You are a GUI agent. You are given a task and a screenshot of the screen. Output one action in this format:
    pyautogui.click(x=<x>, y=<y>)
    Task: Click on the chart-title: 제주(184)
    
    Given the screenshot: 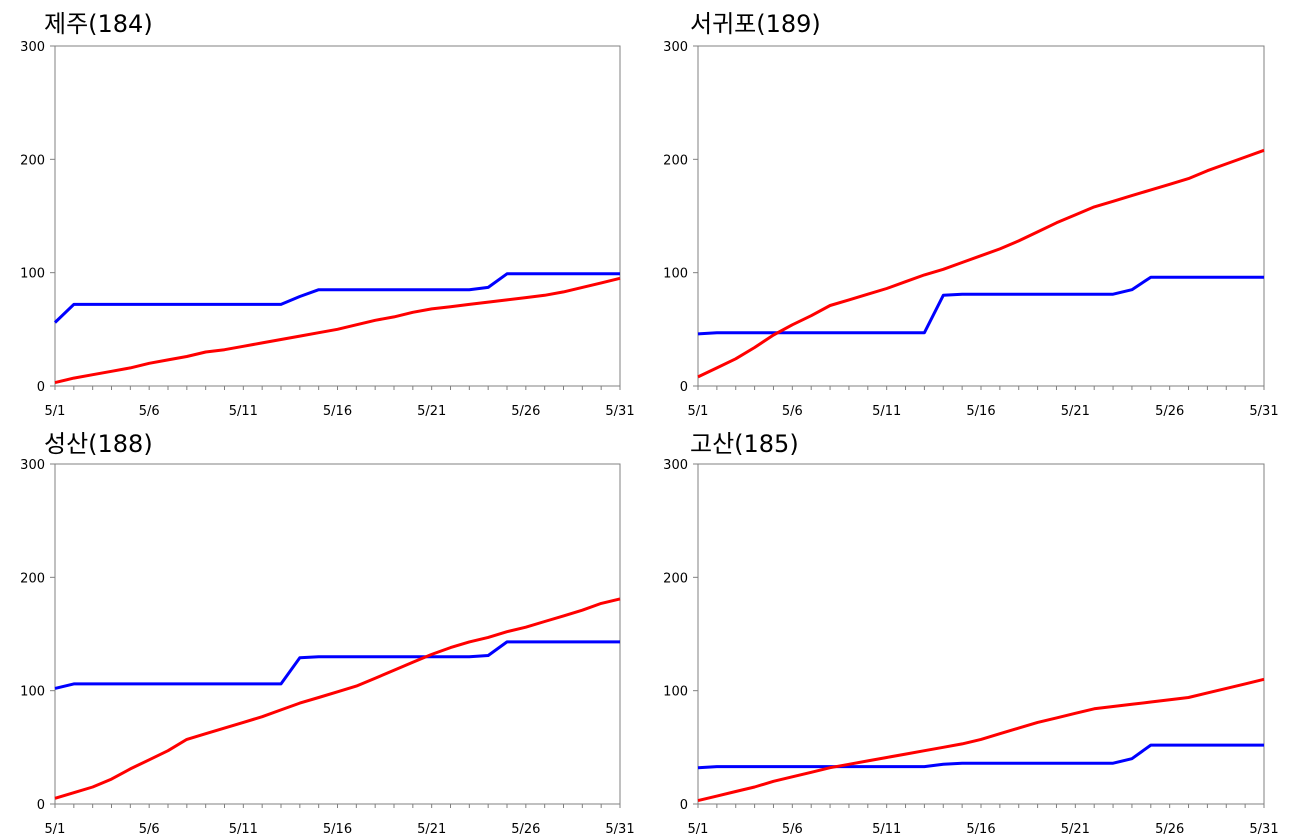 What is the action you would take?
    pyautogui.click(x=98, y=24)
    